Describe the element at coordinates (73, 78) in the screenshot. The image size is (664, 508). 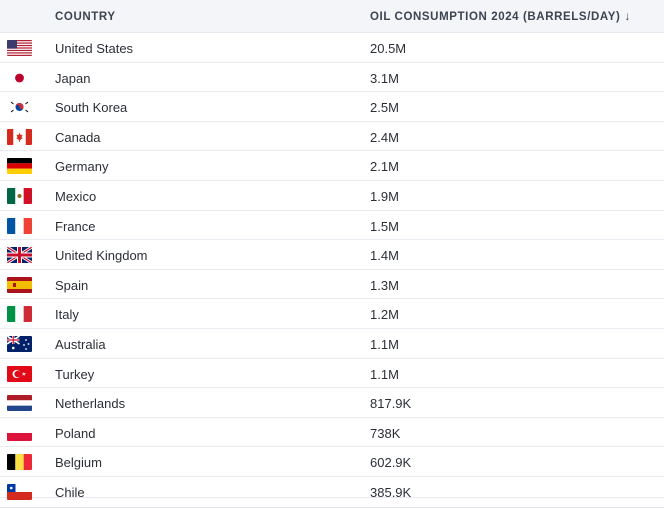
I see `country-name: Japan` at that location.